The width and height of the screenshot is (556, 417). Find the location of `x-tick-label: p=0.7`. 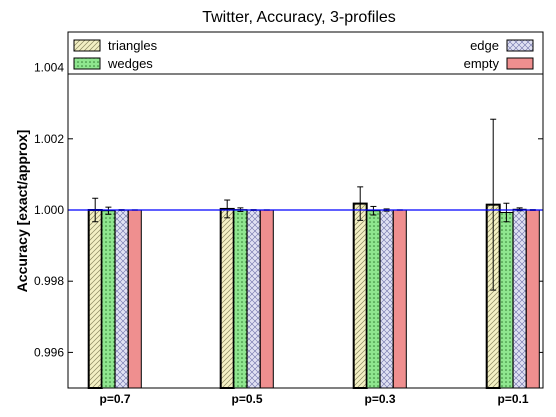

x-tick-label: p=0.7 is located at coordinates (114, 399).